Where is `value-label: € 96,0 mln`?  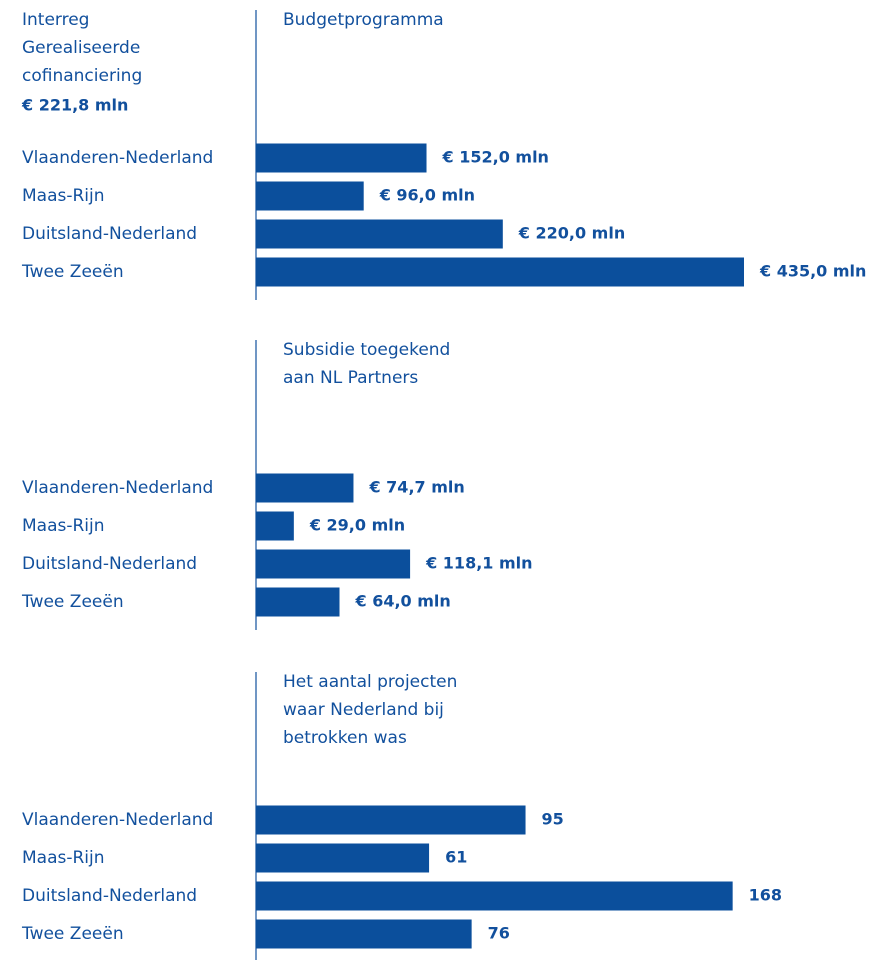 value-label: € 96,0 mln is located at coordinates (427, 195).